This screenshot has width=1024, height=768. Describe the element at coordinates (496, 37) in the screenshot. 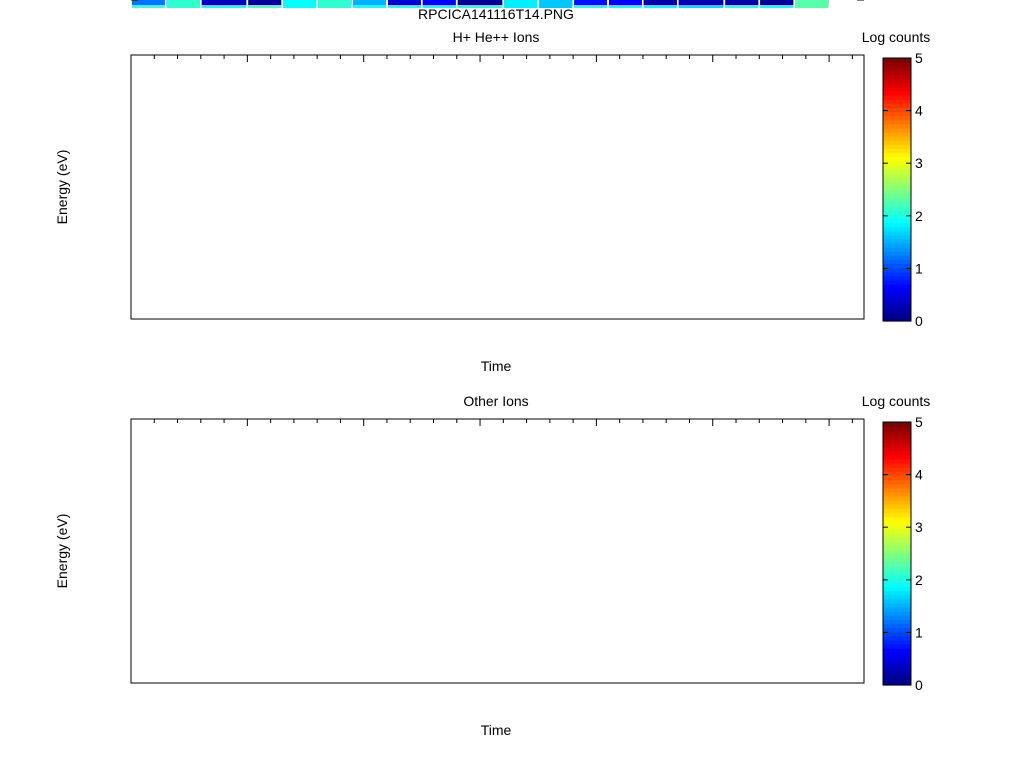

I see `panel-title: H+ He++ Ions` at that location.